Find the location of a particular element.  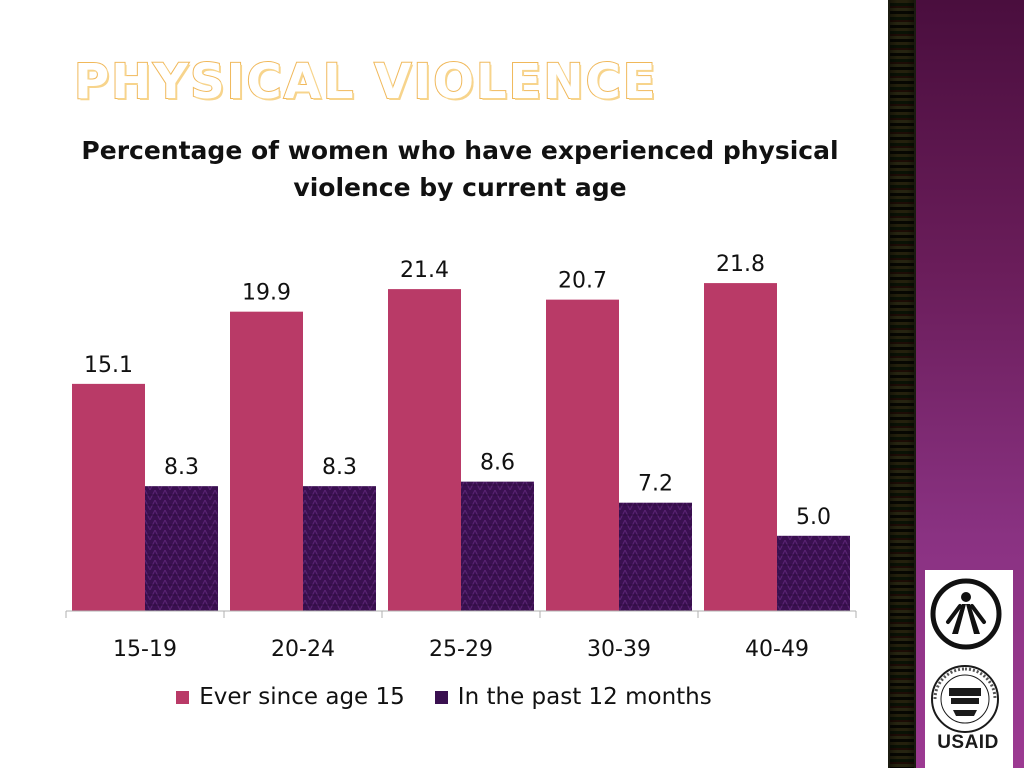

legend: Ever since age 15 In the past 12 months is located at coordinates (444, 697).